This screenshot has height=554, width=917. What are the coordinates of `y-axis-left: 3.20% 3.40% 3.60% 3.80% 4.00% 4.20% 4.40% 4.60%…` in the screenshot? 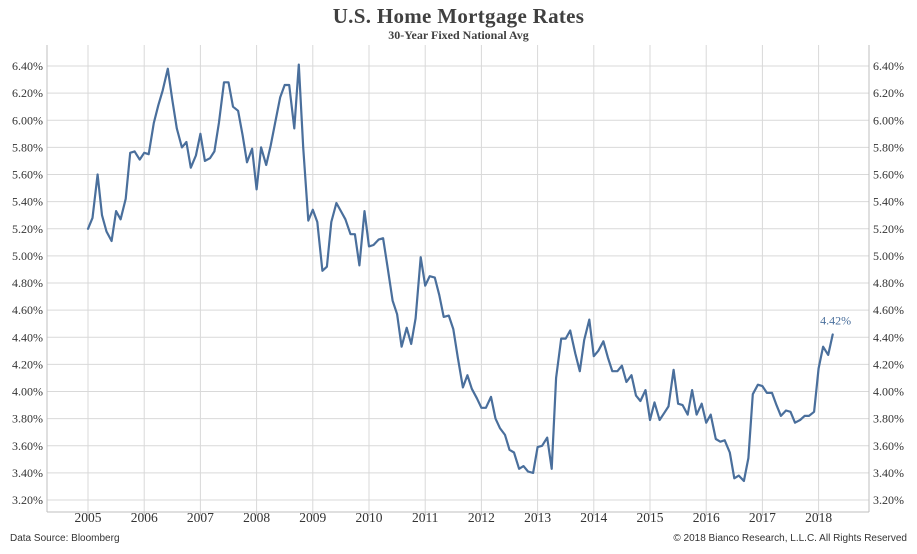 It's located at (27, 283).